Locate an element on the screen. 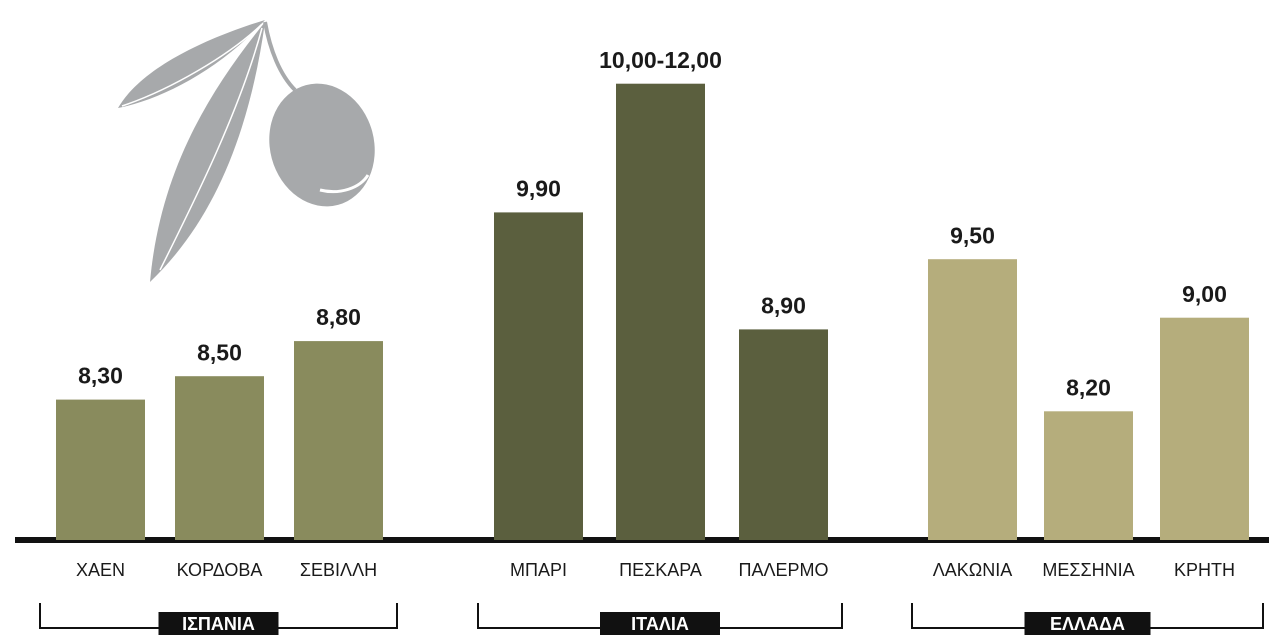 The image size is (1269, 635). value-label: 9,50 is located at coordinates (972, 235).